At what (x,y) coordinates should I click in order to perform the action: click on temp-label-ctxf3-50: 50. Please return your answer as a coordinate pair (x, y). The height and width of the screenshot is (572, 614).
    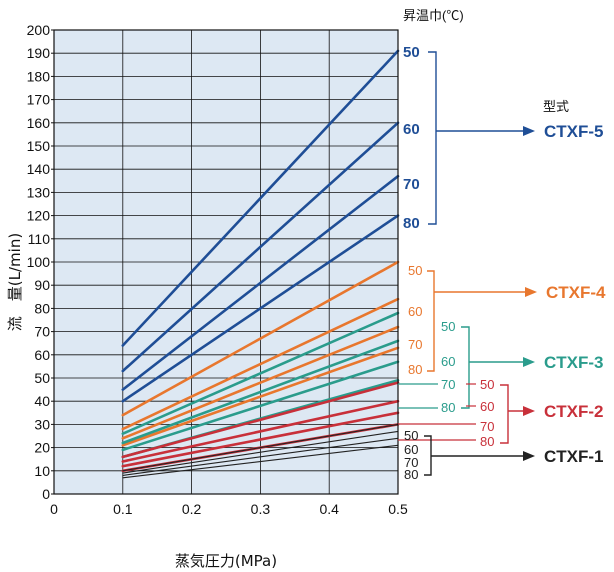
    Looking at the image, I should click on (448, 326).